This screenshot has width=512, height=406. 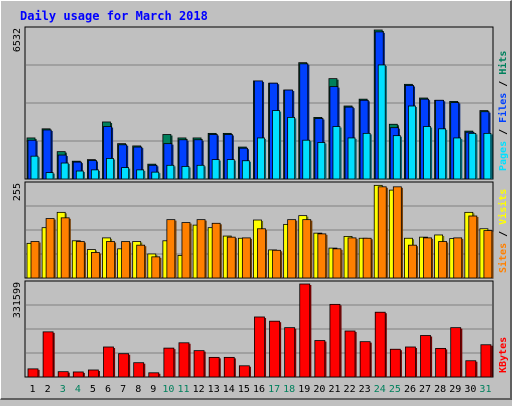 I want to click on ymax-label-1: 6532, so click(x=17, y=40).